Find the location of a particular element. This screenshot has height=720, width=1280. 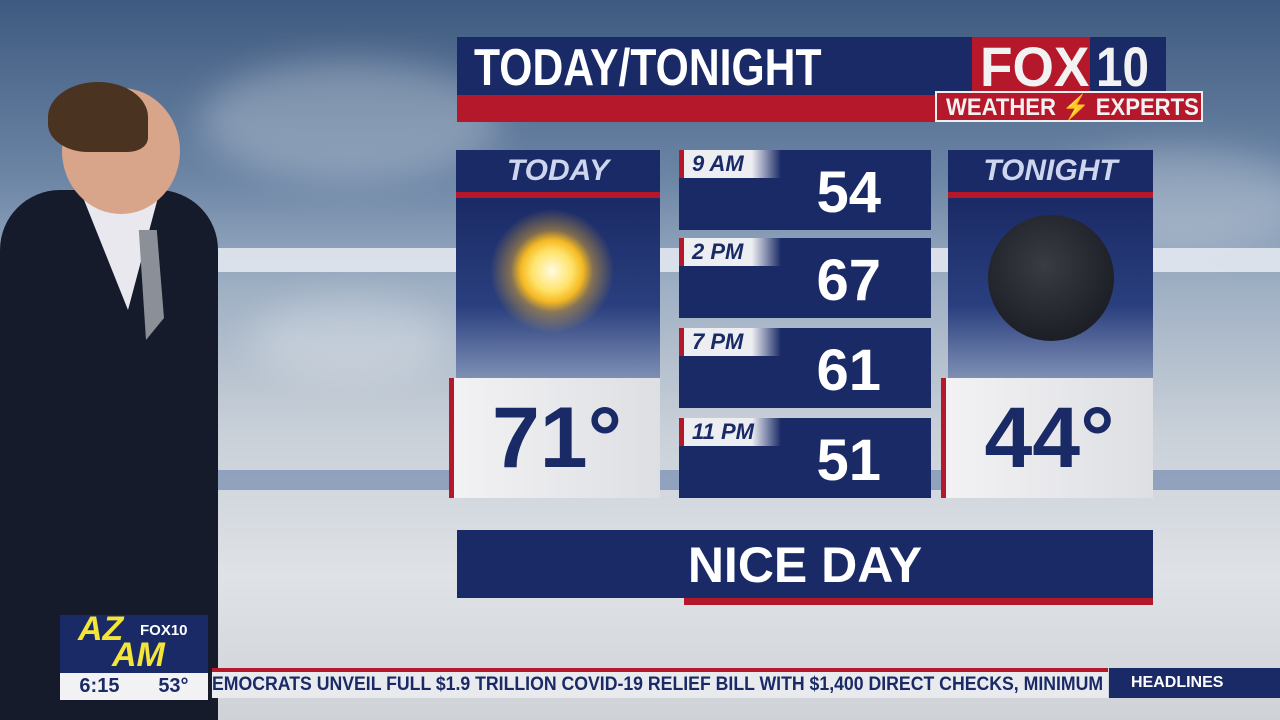

page-title: TODAY/TONIGHT is located at coordinates (648, 68).